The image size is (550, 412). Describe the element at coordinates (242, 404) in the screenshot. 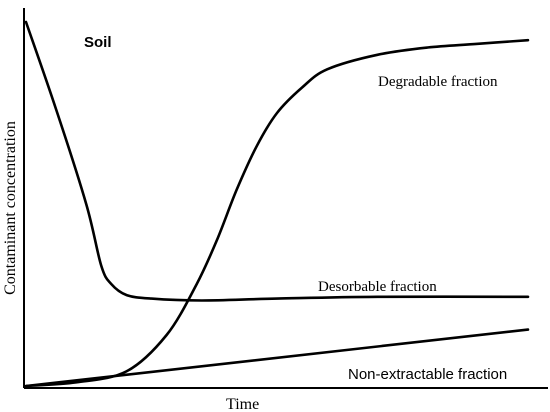

I see `x-axis-label: Time` at that location.